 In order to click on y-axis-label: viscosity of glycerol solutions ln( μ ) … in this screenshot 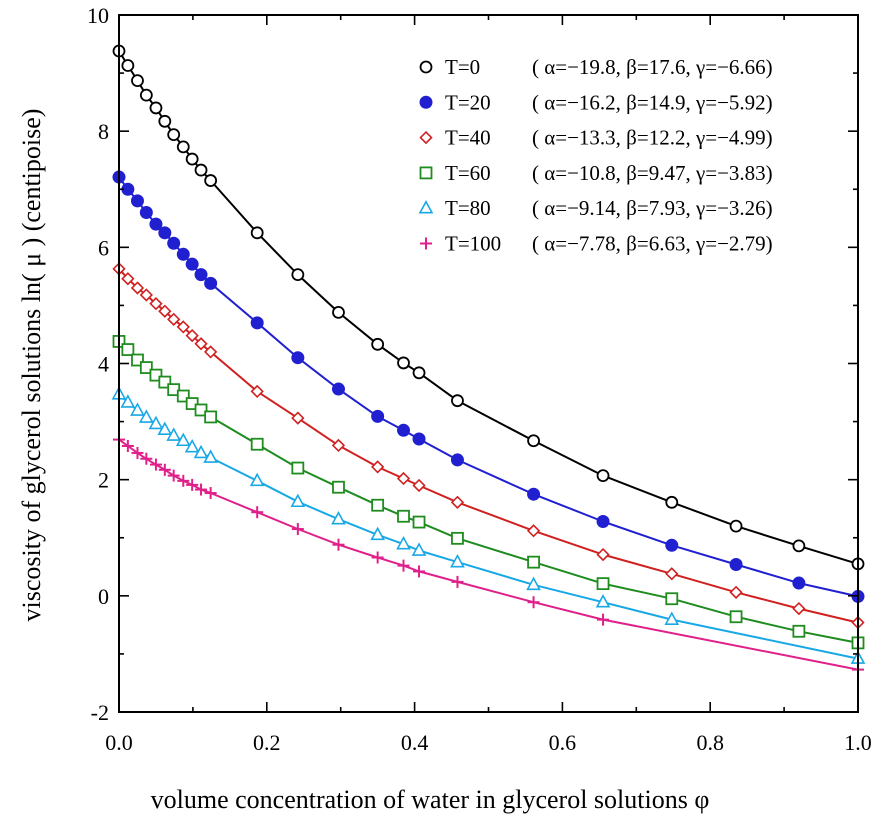, I will do `click(31, 365)`.